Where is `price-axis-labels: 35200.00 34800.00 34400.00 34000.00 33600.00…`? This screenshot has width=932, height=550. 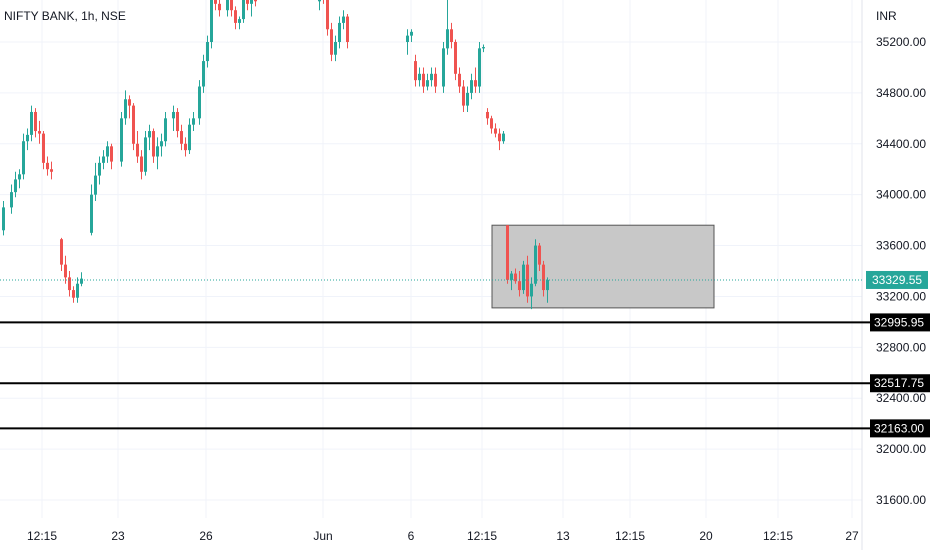
price-axis-labels: 35200.00 34800.00 34400.00 34000.00 33600.00… is located at coordinates (901, 271).